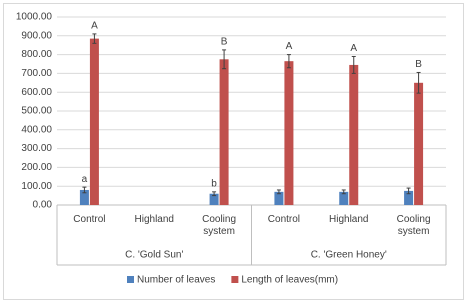 This screenshot has height=305, width=468. What do you see at coordinates (36, 92) in the screenshot?
I see `y-tick-label: 600.00` at bounding box center [36, 92].